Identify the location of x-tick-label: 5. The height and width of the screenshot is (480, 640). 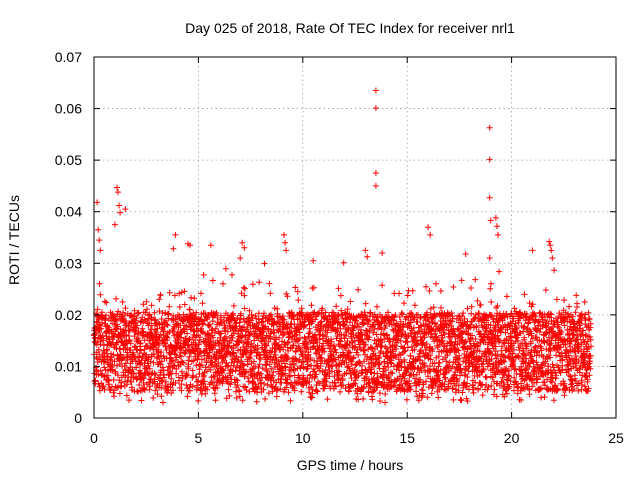
(199, 438).